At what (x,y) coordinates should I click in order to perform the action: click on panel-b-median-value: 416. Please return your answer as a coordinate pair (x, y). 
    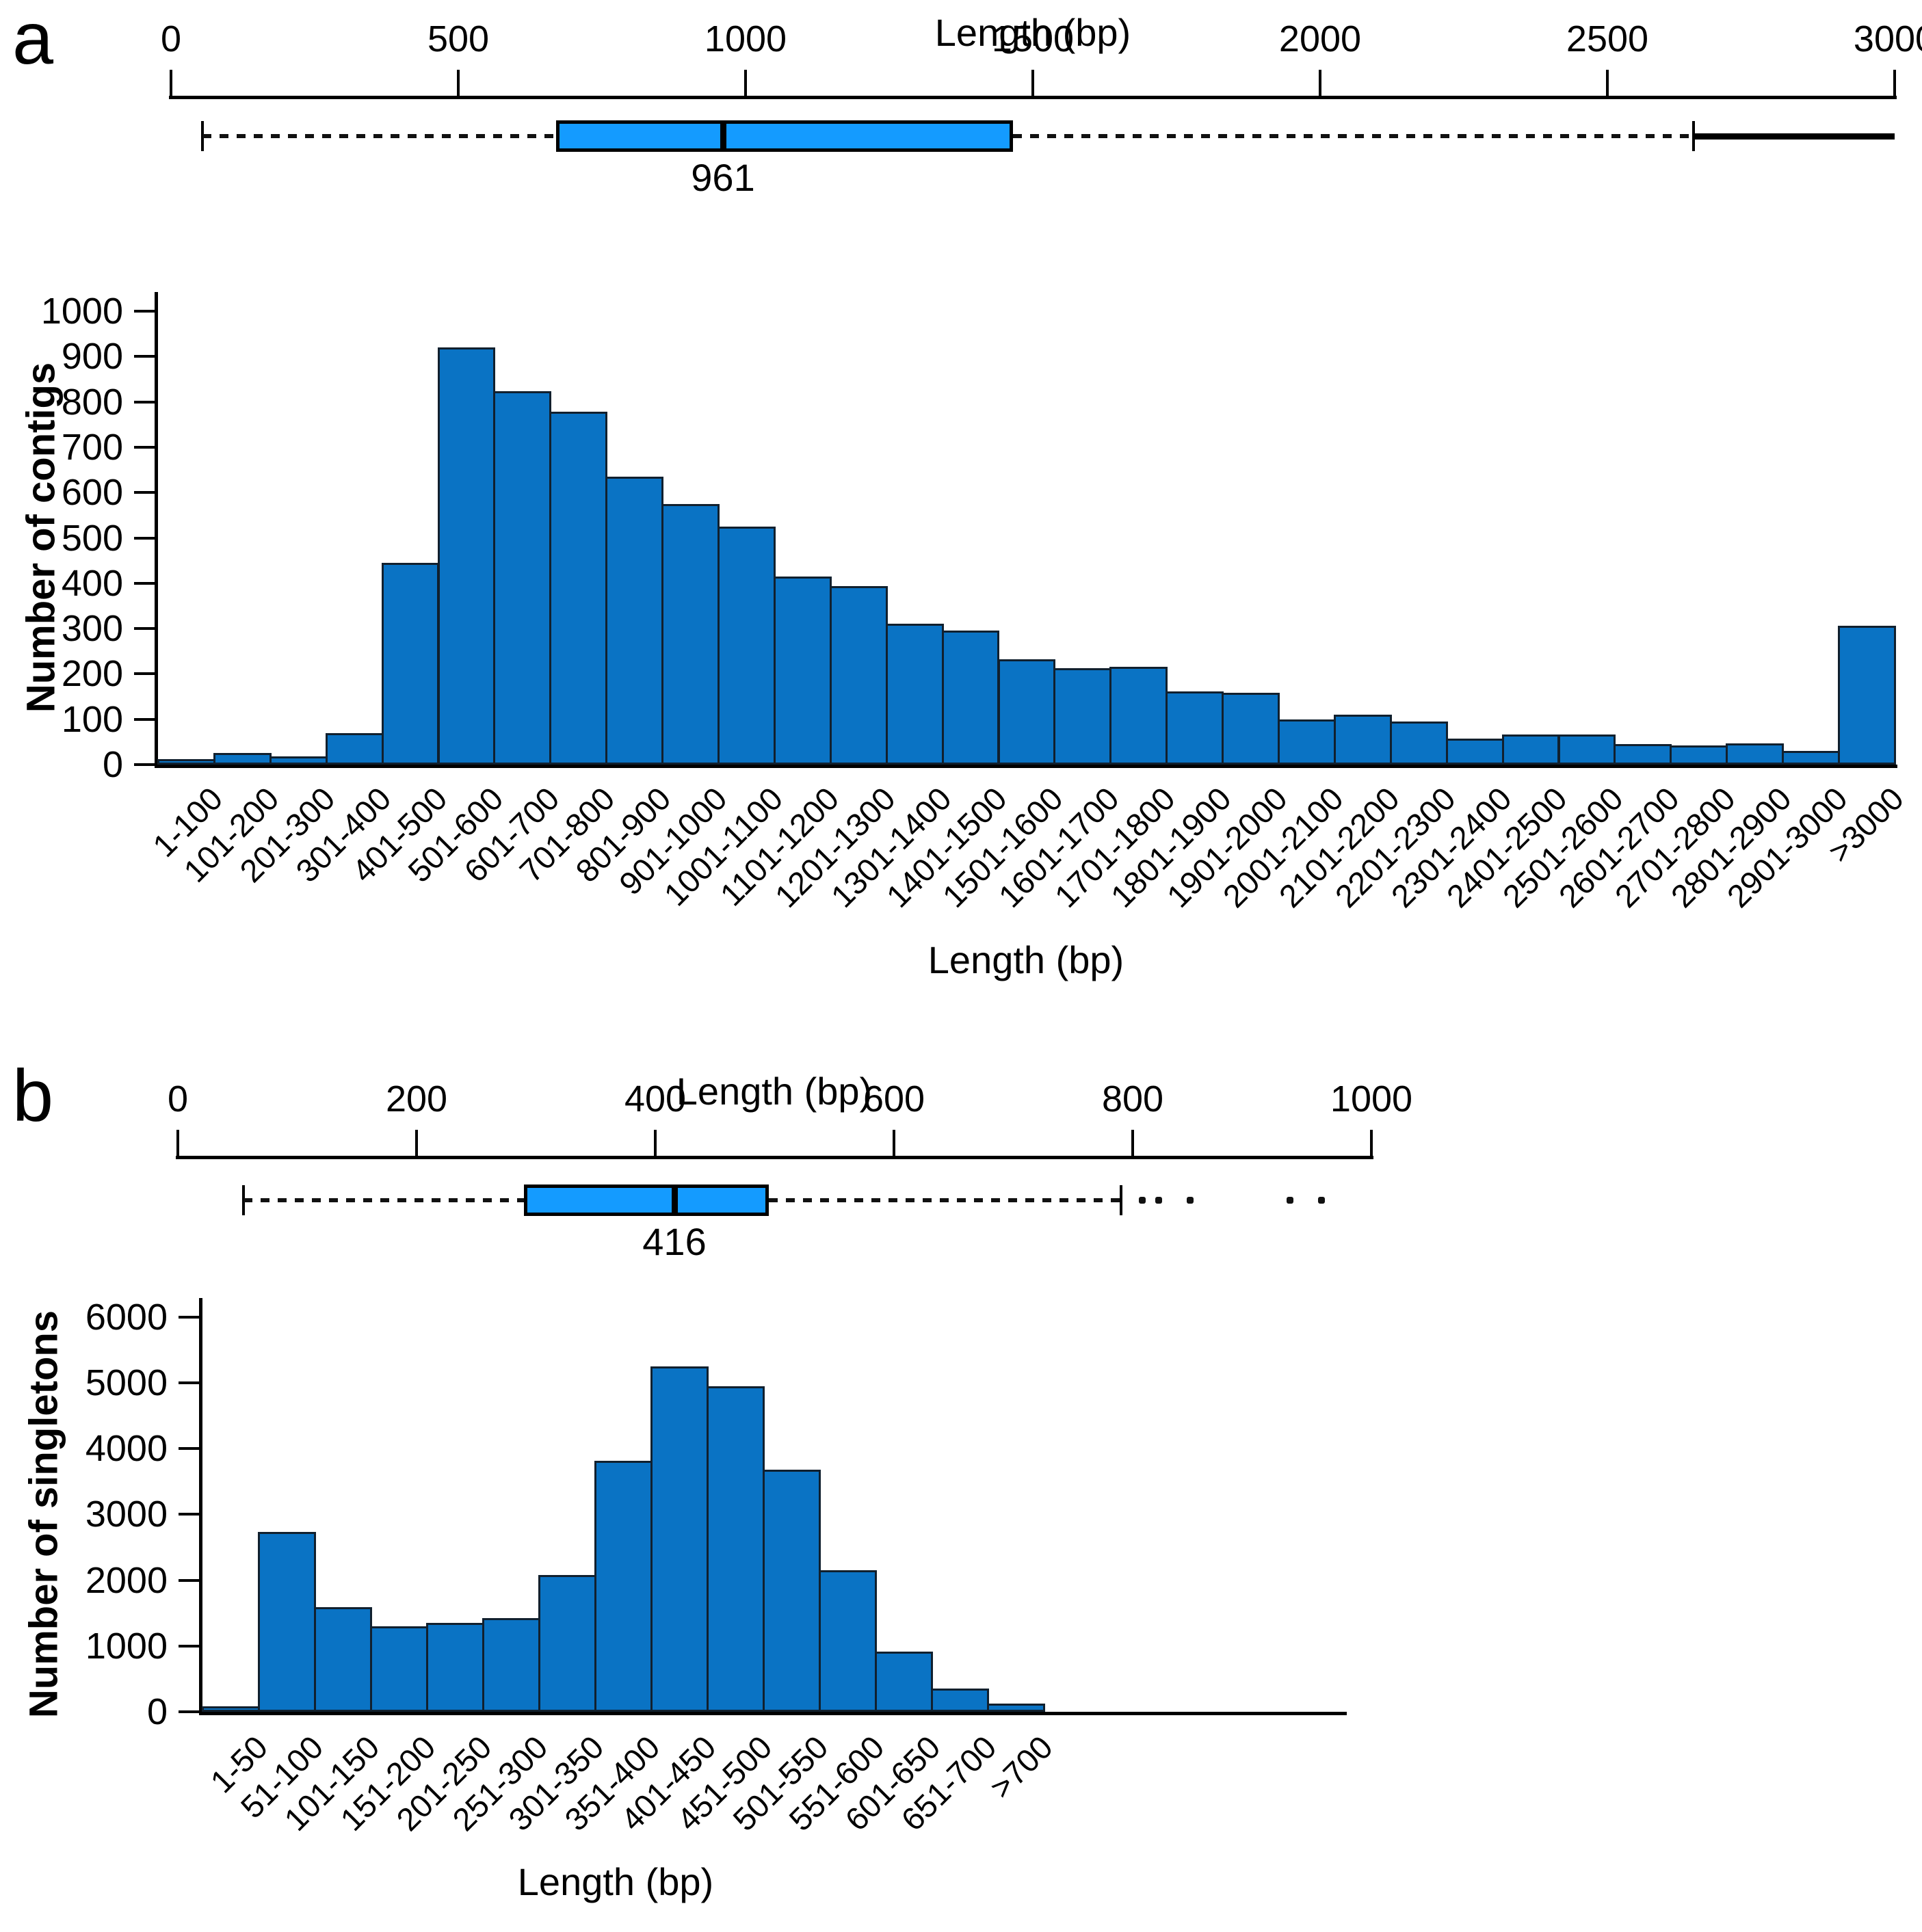
    Looking at the image, I should click on (674, 1241).